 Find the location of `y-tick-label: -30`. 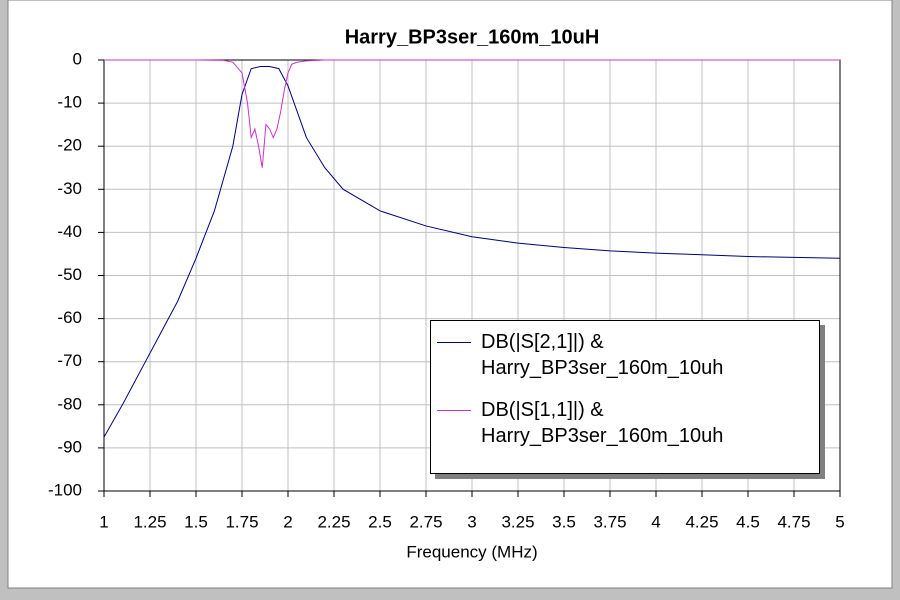

y-tick-label: -30 is located at coordinates (69, 188).